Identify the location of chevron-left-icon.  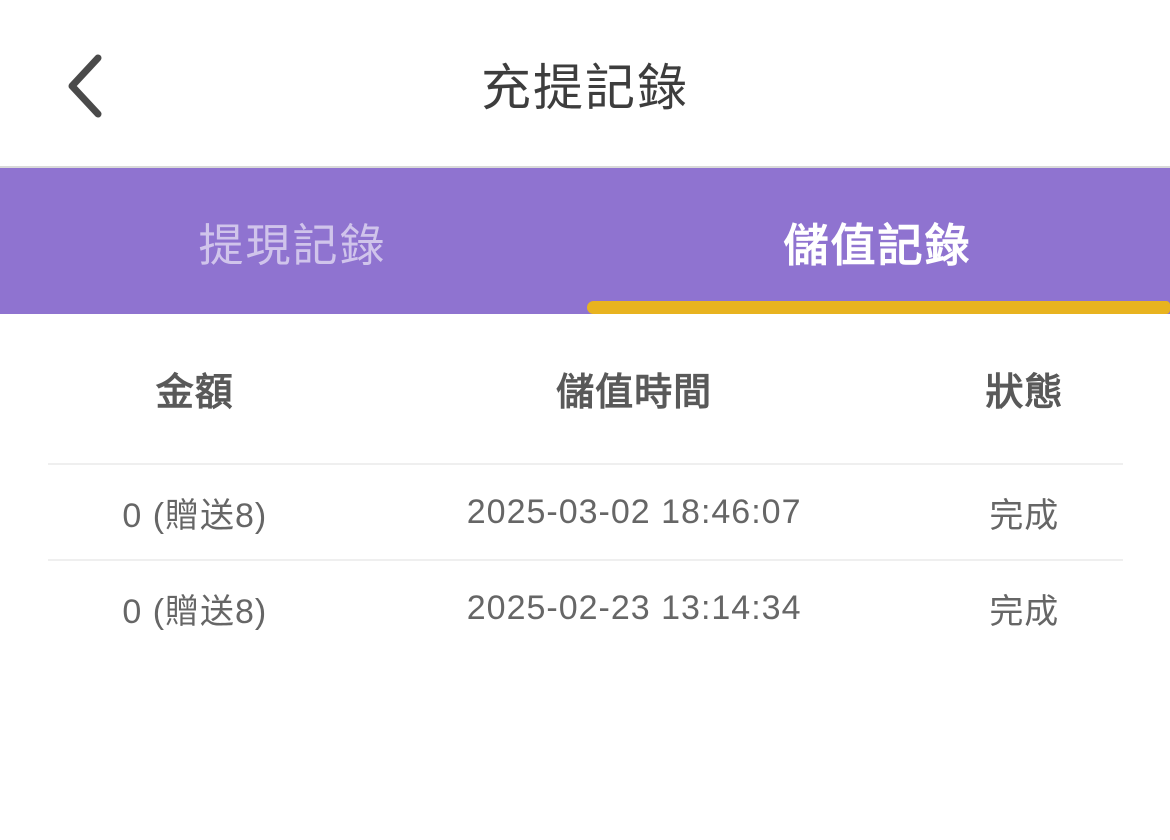
(84, 86).